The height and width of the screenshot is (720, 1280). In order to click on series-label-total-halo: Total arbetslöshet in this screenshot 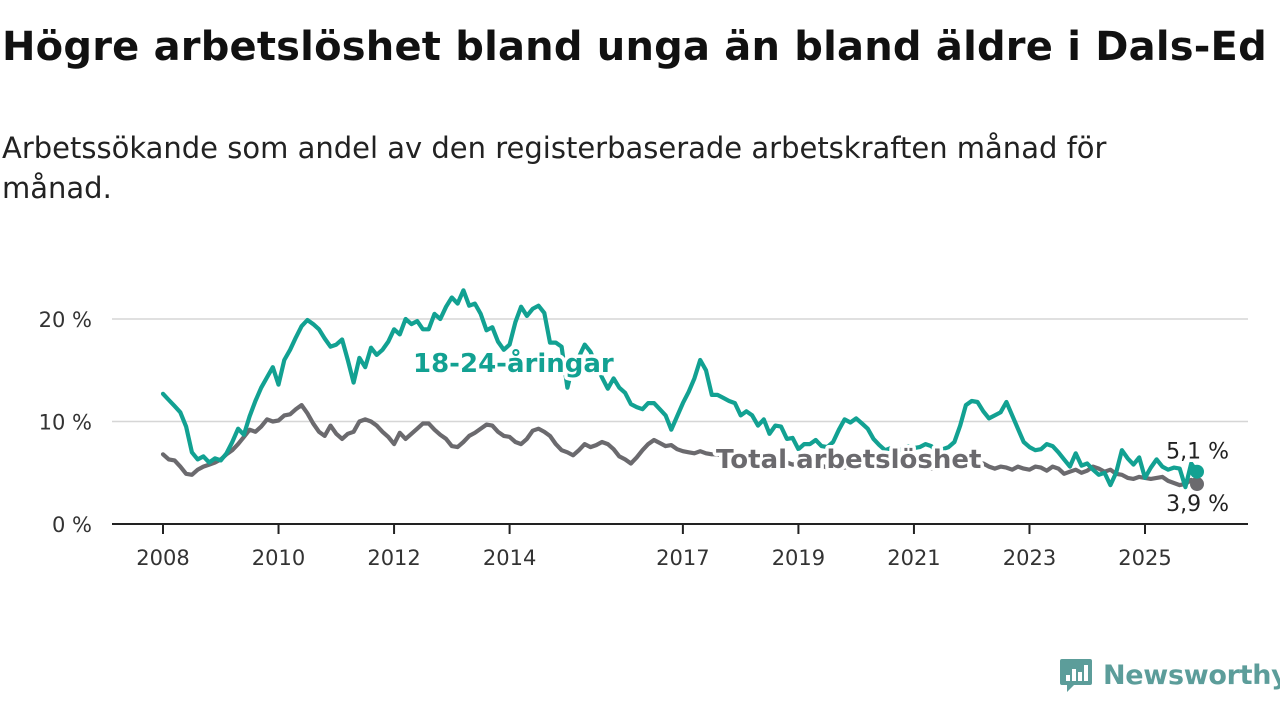, I will do `click(848, 460)`.